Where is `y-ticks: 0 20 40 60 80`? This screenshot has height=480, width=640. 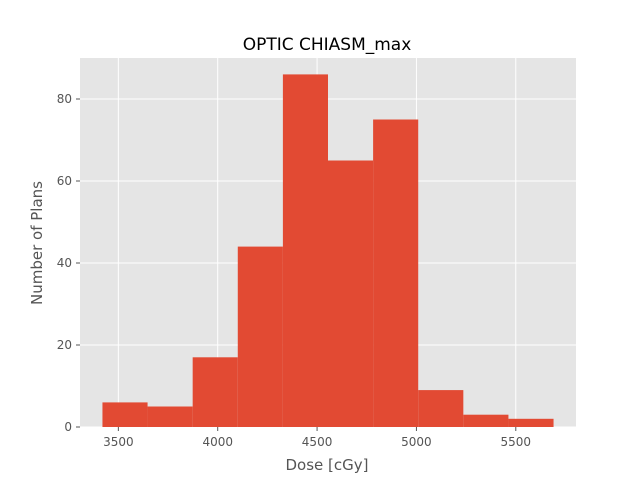
y-ticks: 0 20 40 60 80 is located at coordinates (68, 263).